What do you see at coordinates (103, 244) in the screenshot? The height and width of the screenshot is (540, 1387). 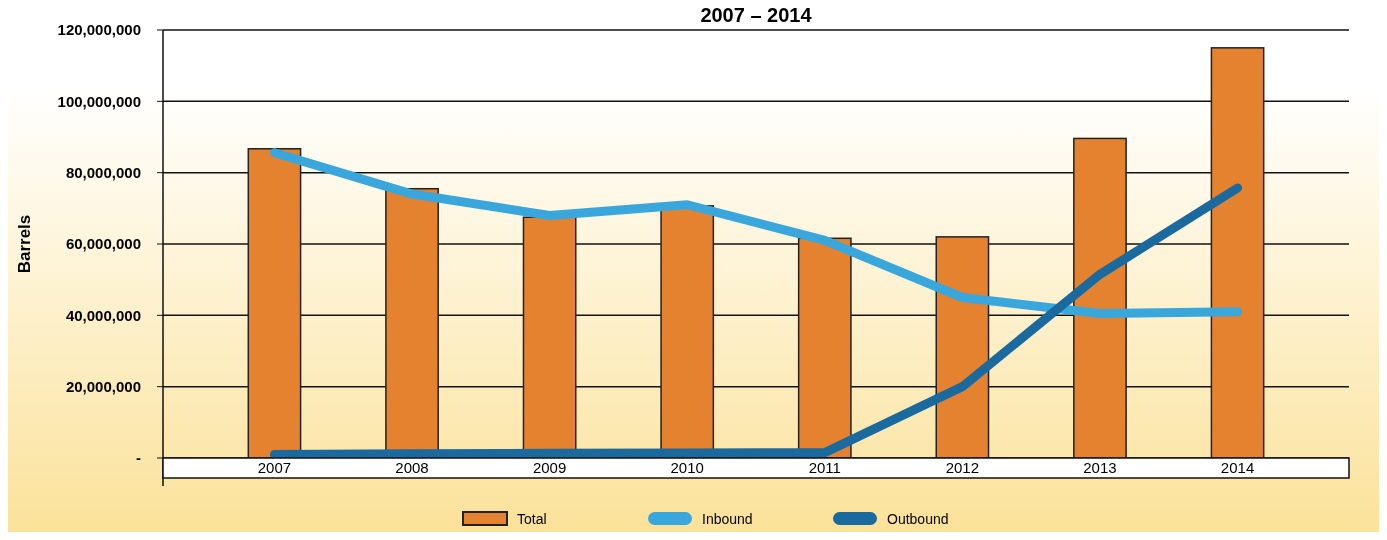 I see `y-tick-label: 60,000,000` at bounding box center [103, 244].